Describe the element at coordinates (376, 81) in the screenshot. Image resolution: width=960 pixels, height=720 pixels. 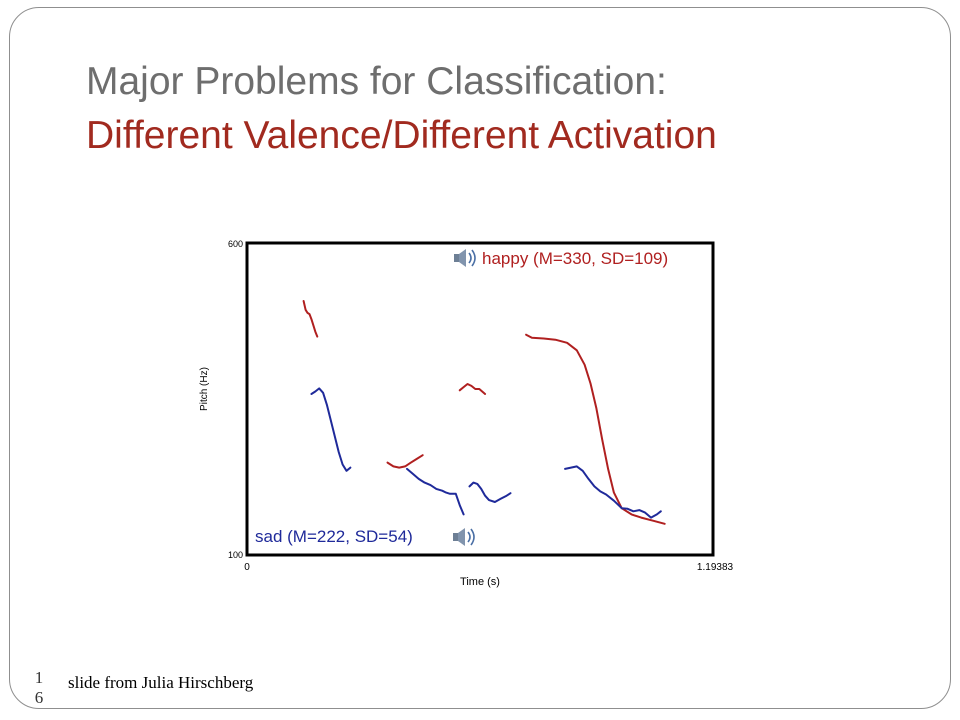
I see `title-line-1: Major Problems for Classification:` at that location.